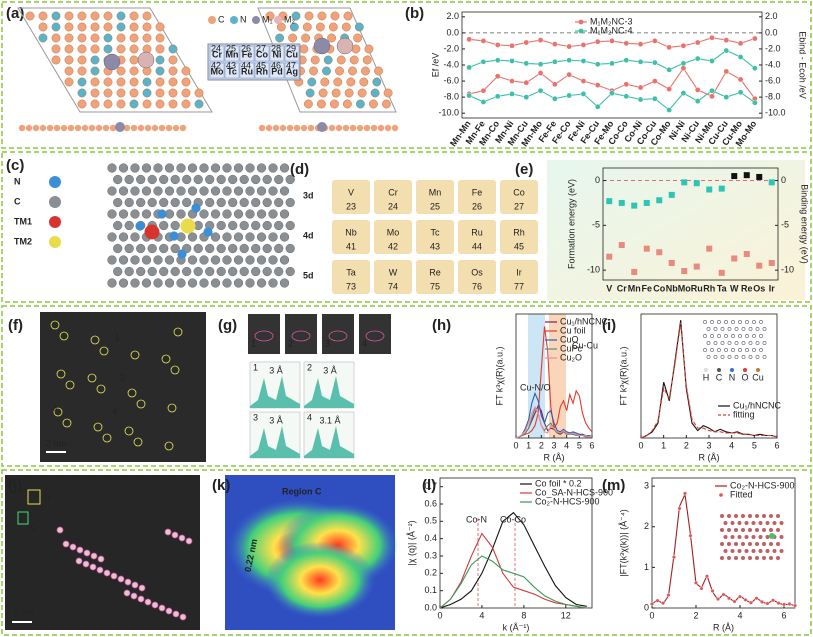 The width and height of the screenshot is (813, 637). I want to click on scale-label: 2 nm, so click(56, 443).